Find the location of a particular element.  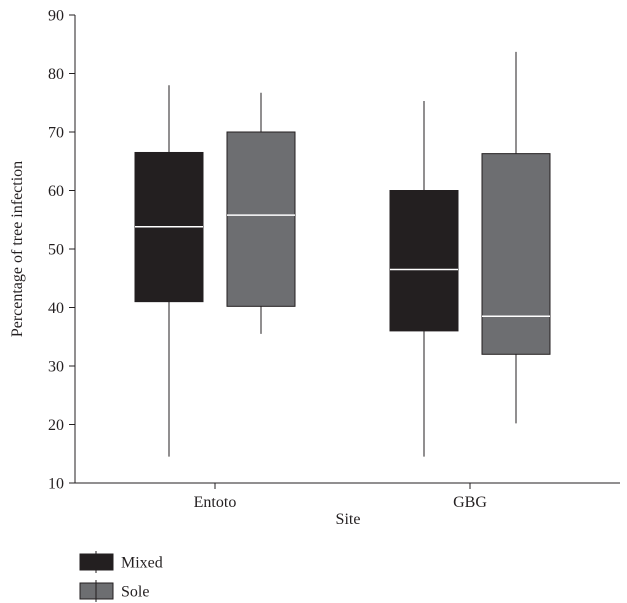

y-tick-label: 50 is located at coordinates (56, 250).